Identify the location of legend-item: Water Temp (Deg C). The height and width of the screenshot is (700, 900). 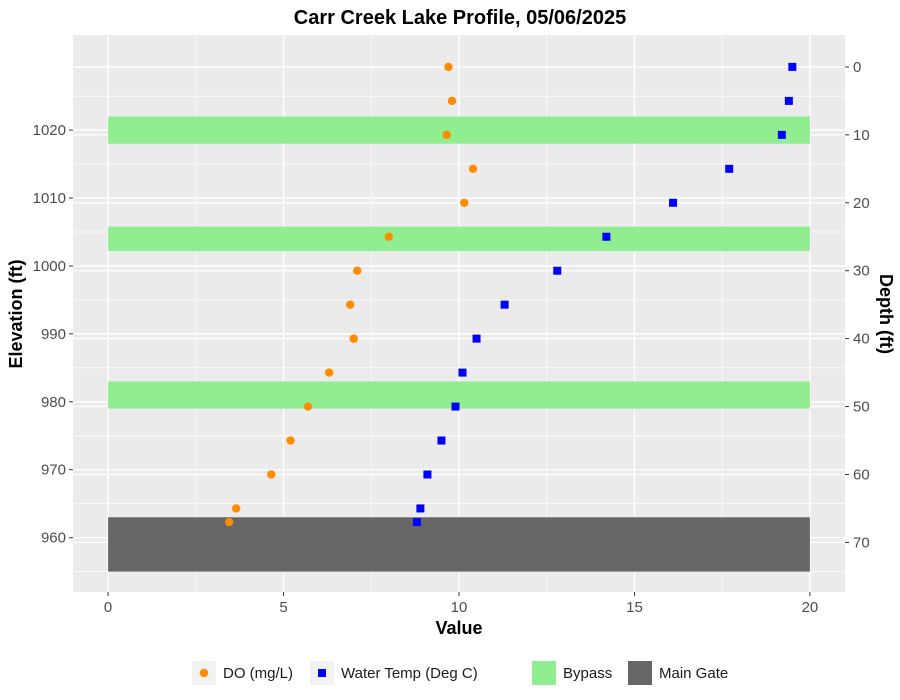
(394, 673).